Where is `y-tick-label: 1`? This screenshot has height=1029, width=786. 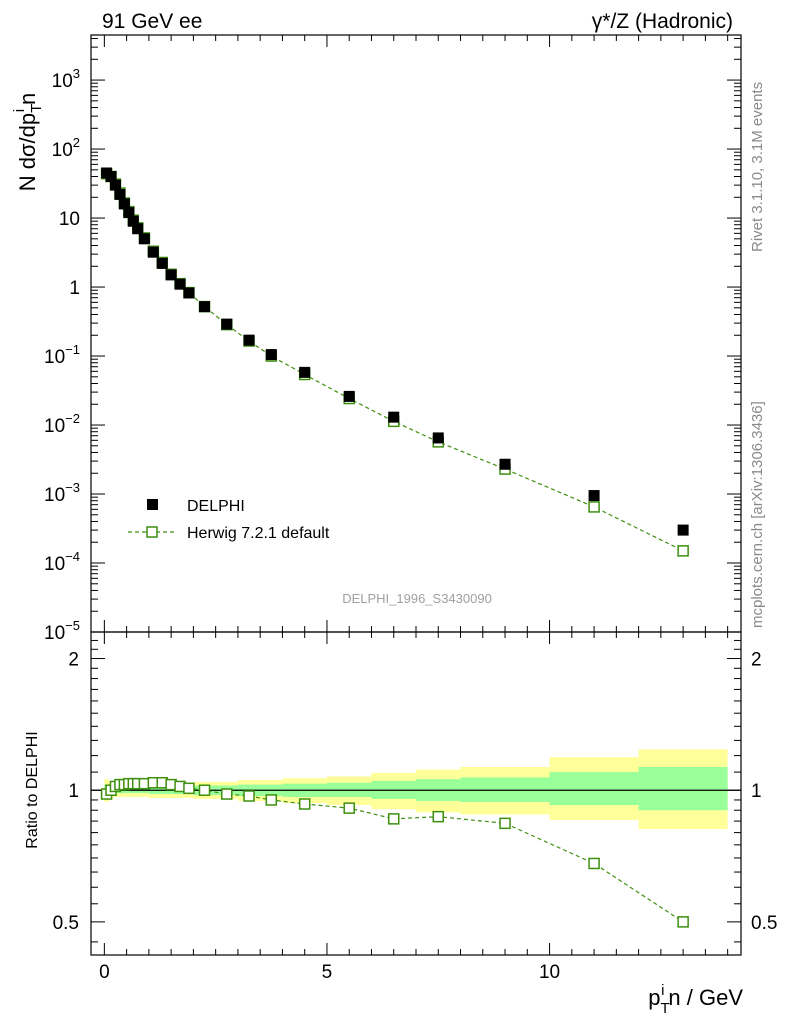 y-tick-label: 1 is located at coordinates (74, 288).